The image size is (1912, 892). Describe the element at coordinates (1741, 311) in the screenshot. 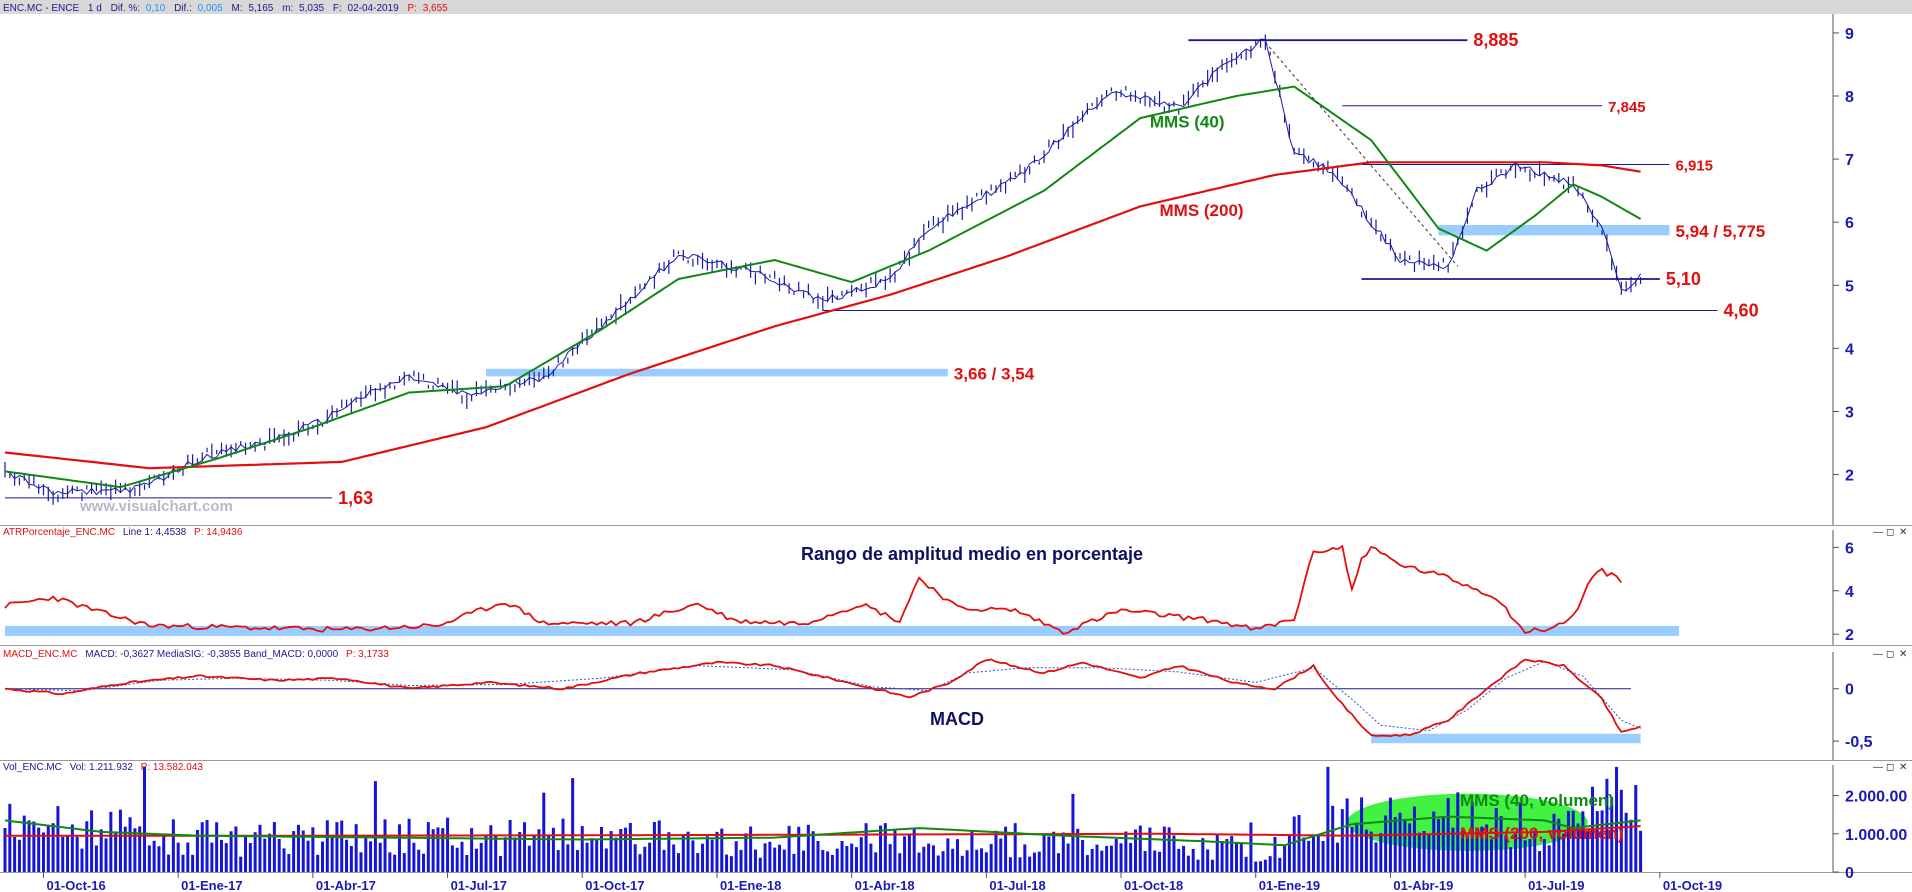

I see `level-label: 4,60` at that location.